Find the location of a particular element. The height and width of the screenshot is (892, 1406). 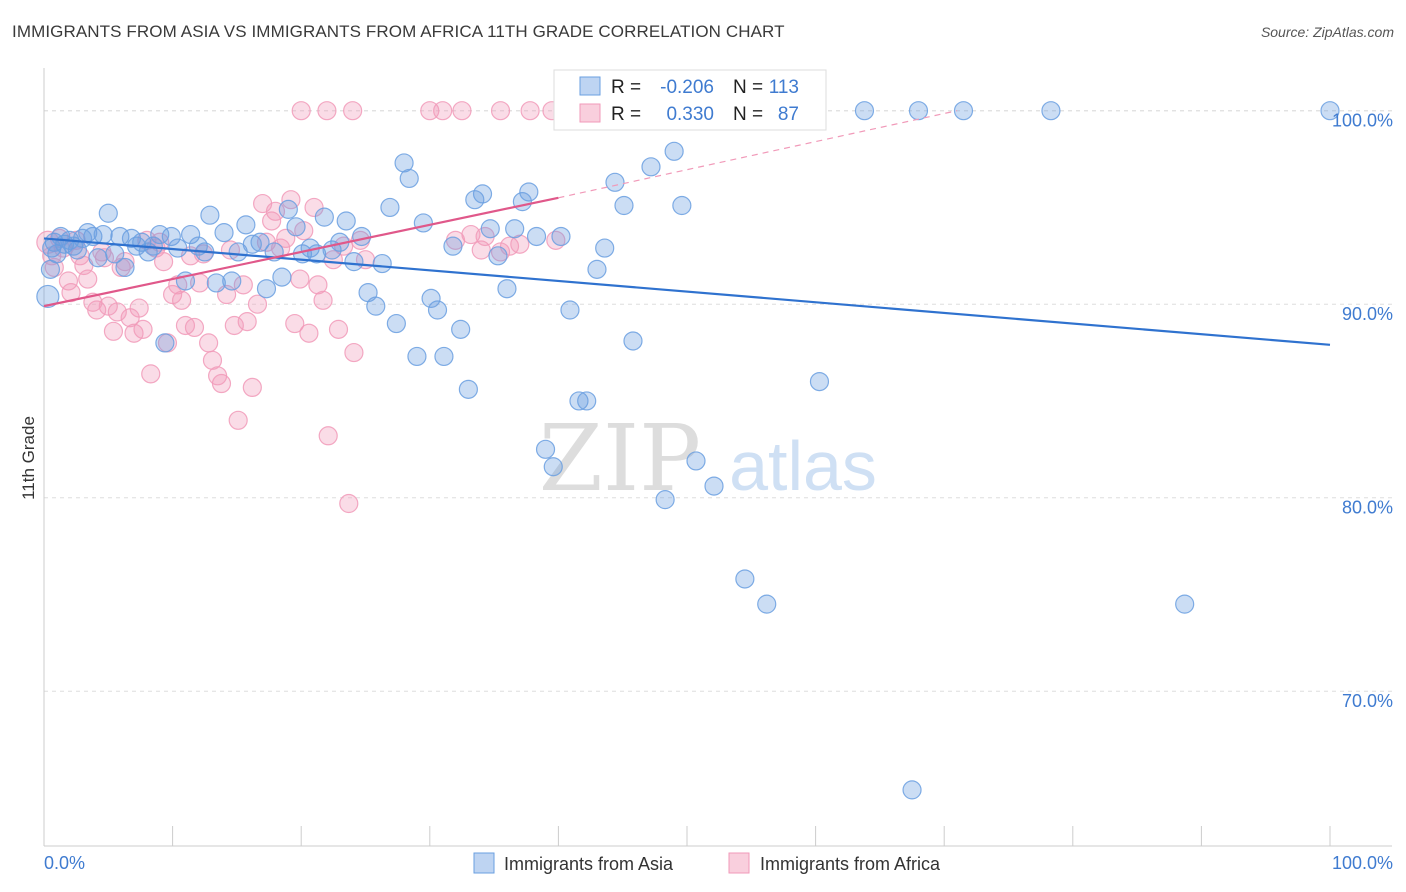

asia-trend-line is located at coordinates (687, 291).